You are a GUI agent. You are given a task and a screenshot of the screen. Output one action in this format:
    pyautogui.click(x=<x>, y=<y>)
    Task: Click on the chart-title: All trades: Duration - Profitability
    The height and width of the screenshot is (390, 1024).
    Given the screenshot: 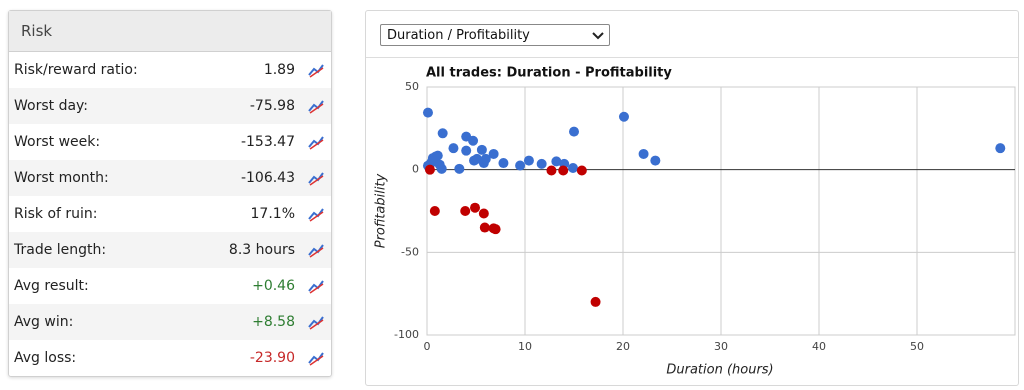 What is the action you would take?
    pyautogui.click(x=549, y=73)
    